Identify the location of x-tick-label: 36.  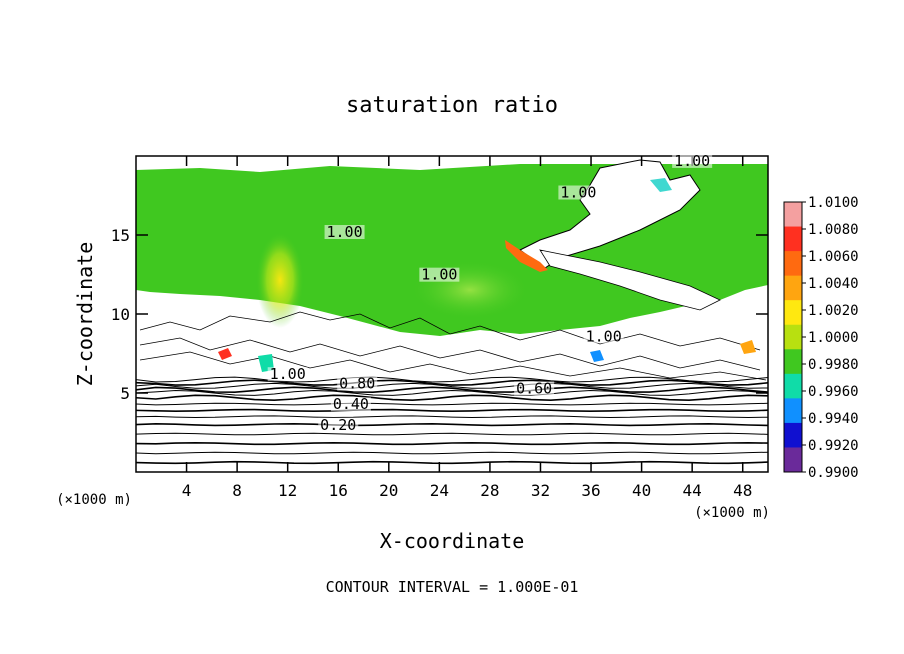
(590, 490).